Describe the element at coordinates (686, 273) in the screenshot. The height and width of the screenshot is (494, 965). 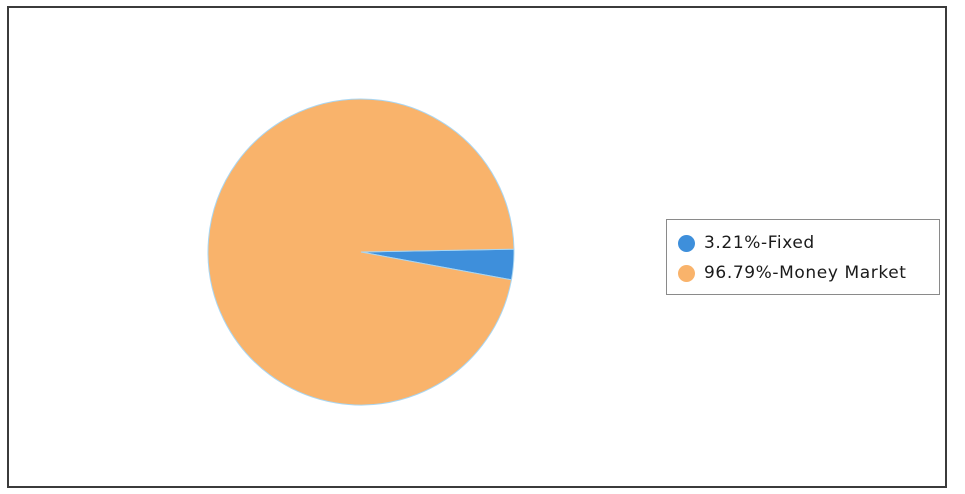
I see `legend-marker-money-market` at that location.